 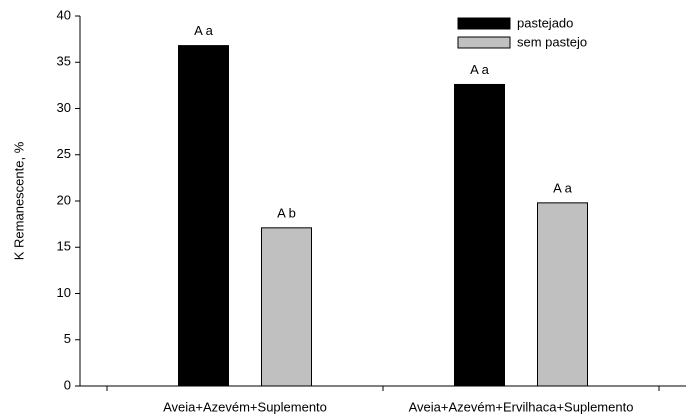 What do you see at coordinates (64, 107) in the screenshot?
I see `y-tick-label: 30` at bounding box center [64, 107].